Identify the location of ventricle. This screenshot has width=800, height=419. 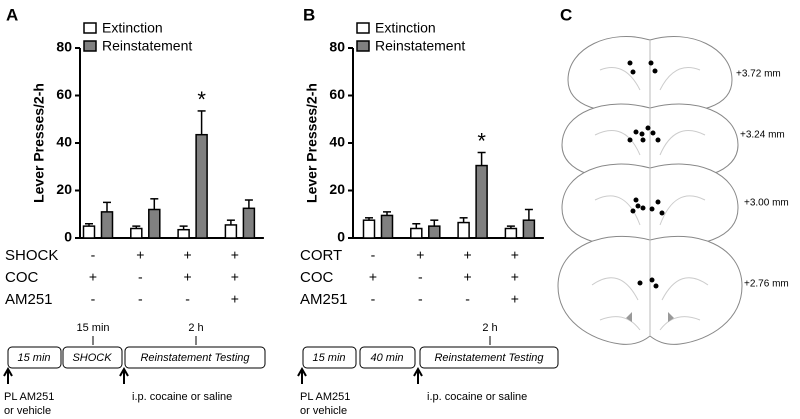
(650, 317).